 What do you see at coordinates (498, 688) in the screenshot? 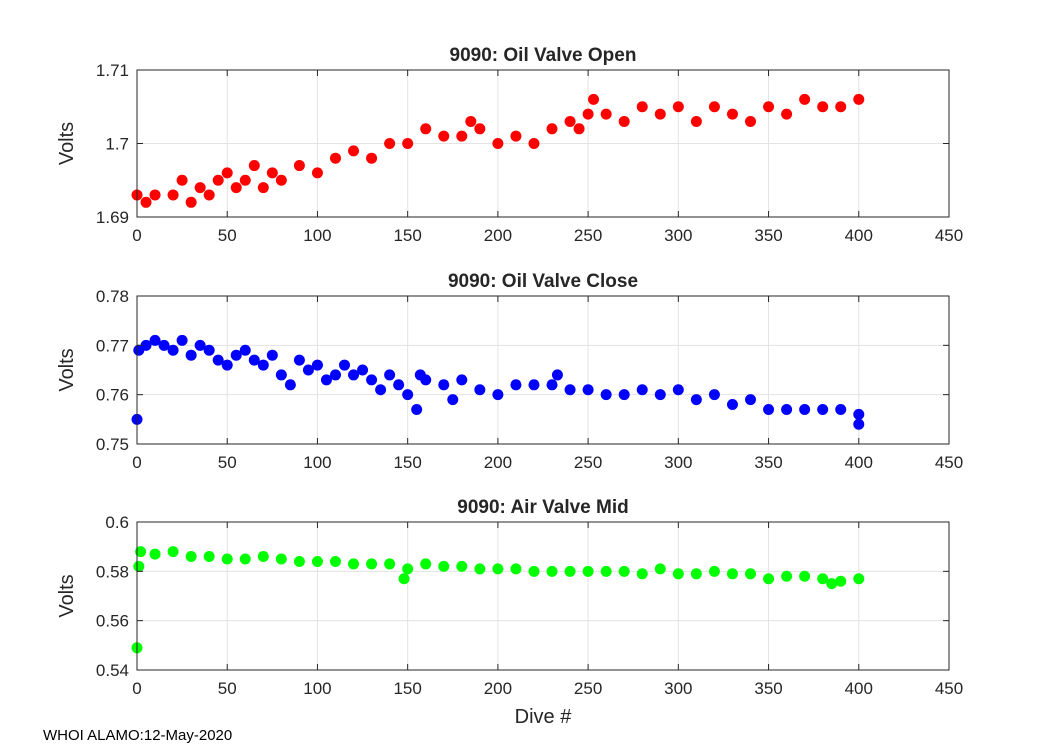
I see `x-tick-label: 200` at bounding box center [498, 688].